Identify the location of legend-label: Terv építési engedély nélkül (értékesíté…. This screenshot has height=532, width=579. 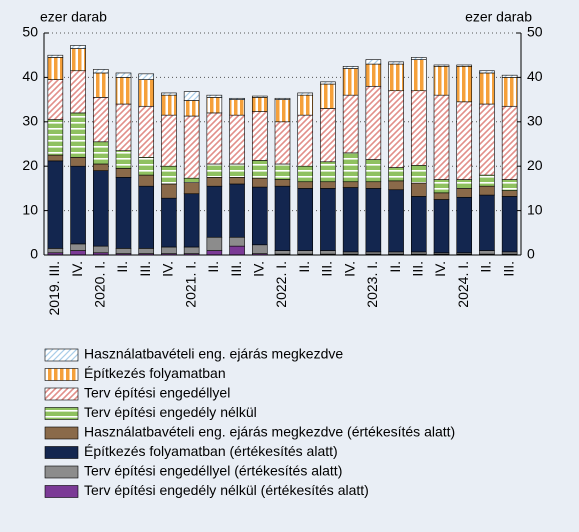
(226, 490).